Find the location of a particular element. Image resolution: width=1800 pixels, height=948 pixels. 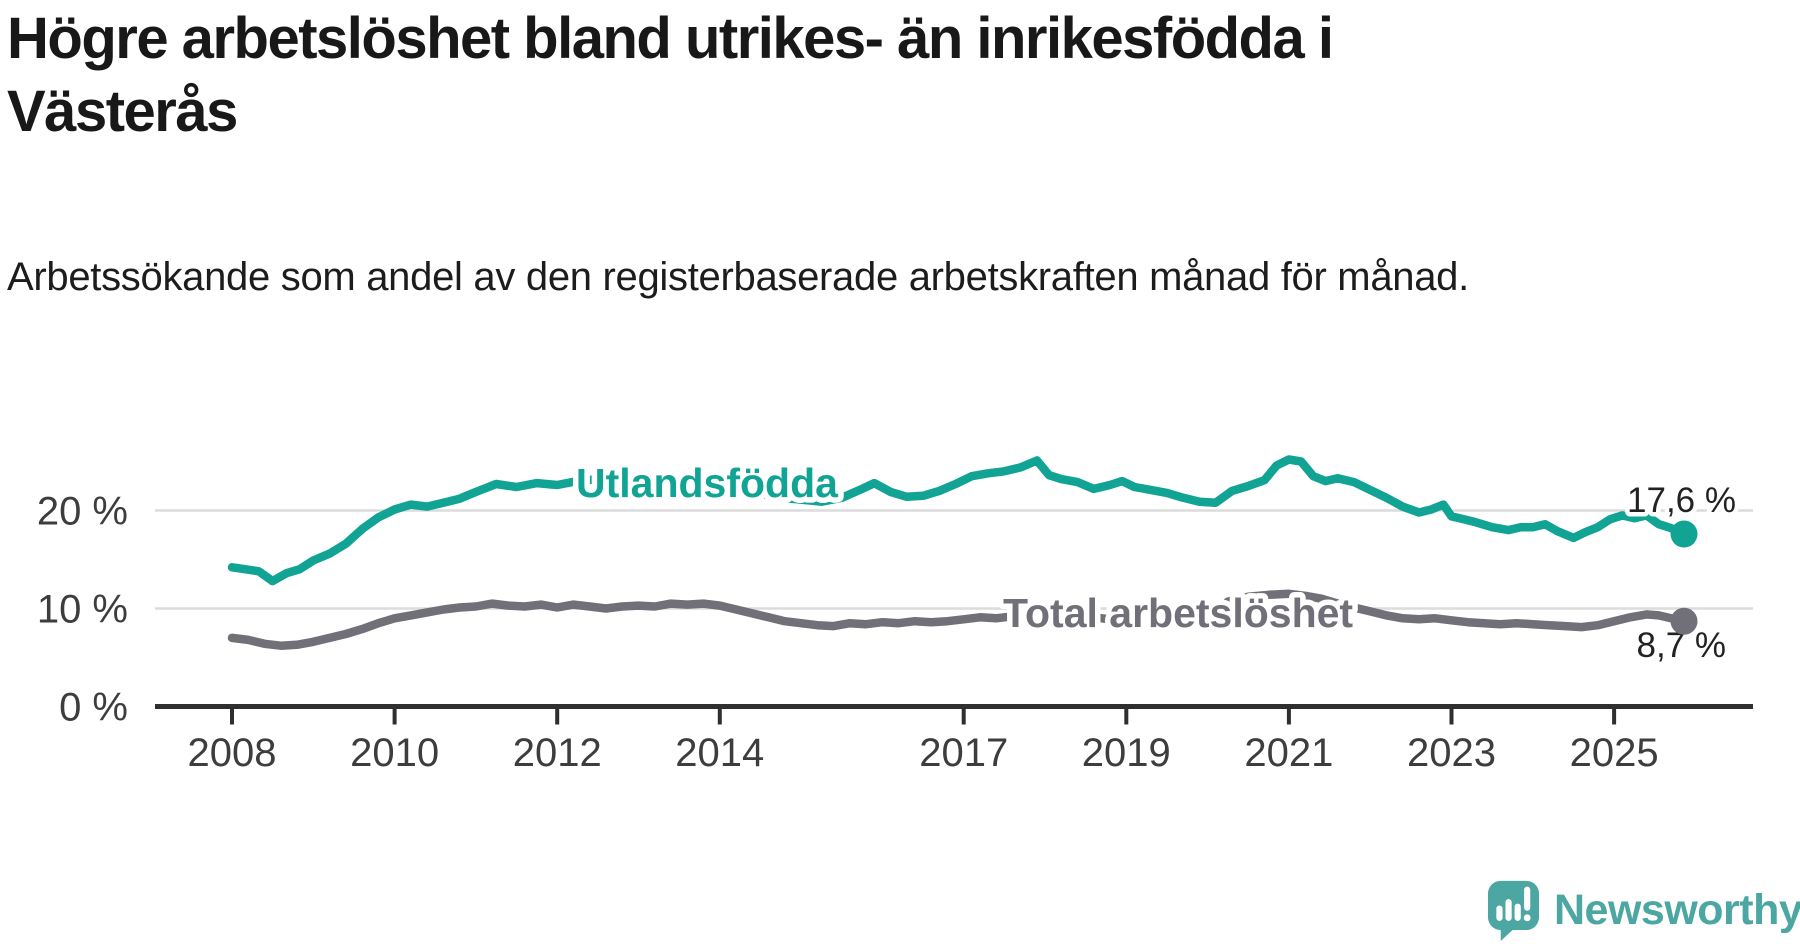

x-tick-label: 2010 is located at coordinates (394, 753).